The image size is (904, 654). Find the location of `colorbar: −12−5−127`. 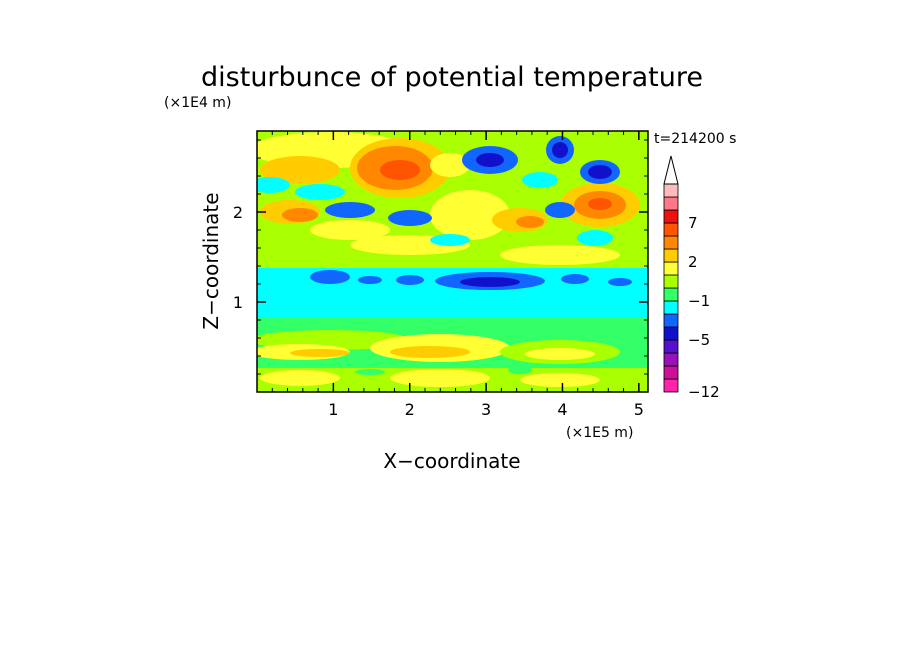

colorbar: −12−5−127 is located at coordinates (691, 278).